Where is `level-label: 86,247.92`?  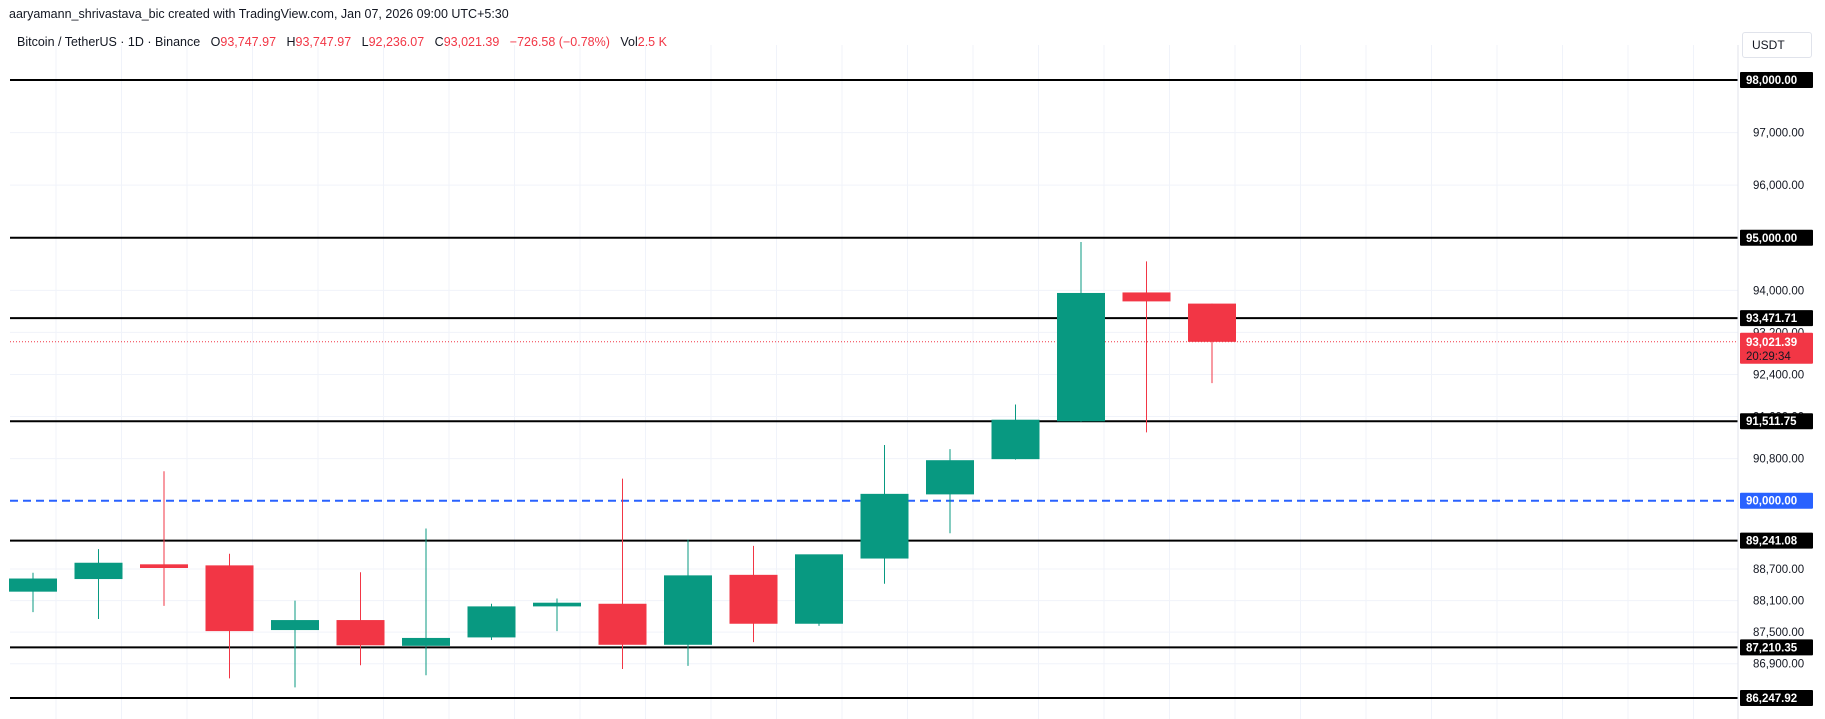
level-label: 86,247.92 is located at coordinates (1776, 698).